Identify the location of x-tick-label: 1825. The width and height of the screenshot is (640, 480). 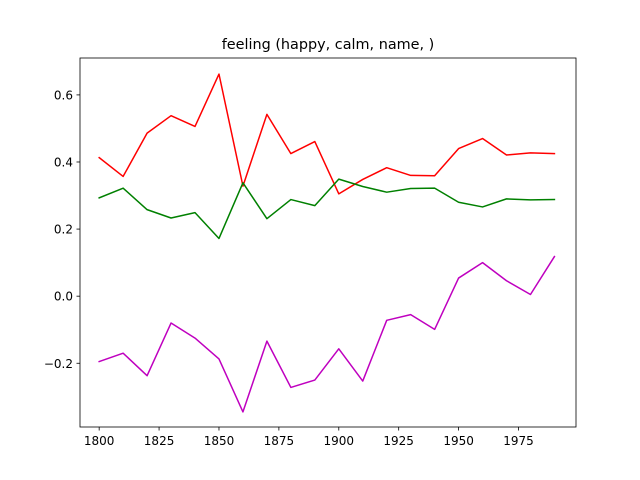
(159, 441).